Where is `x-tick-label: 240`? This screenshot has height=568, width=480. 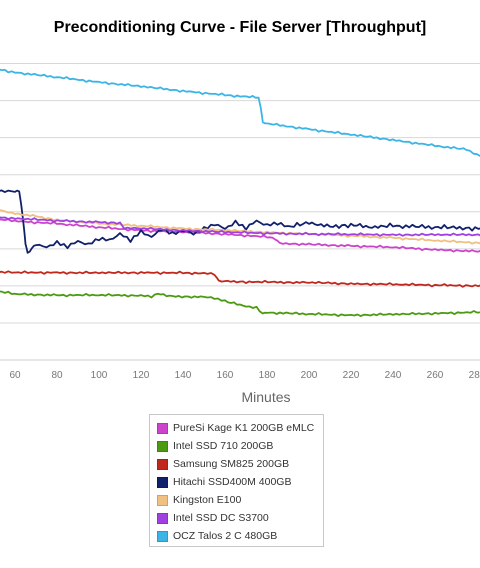 x-tick-label: 240 is located at coordinates (393, 375).